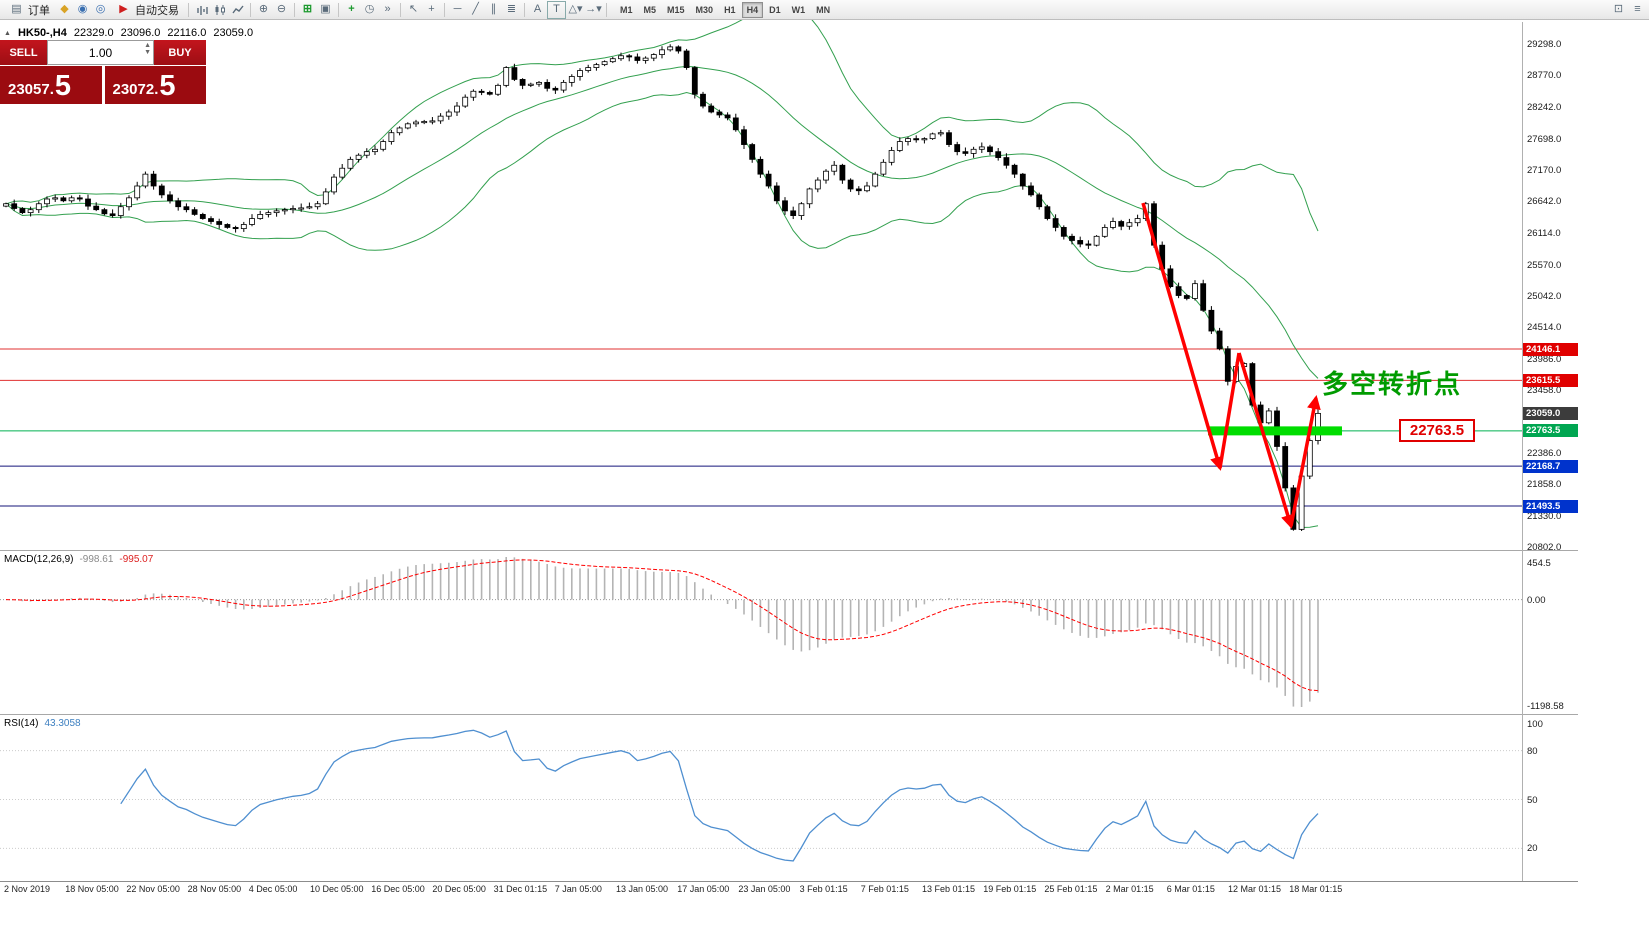  I want to click on macd-indicator-label: MACD(12,26,9) -998.61 -995.07, so click(79, 559).